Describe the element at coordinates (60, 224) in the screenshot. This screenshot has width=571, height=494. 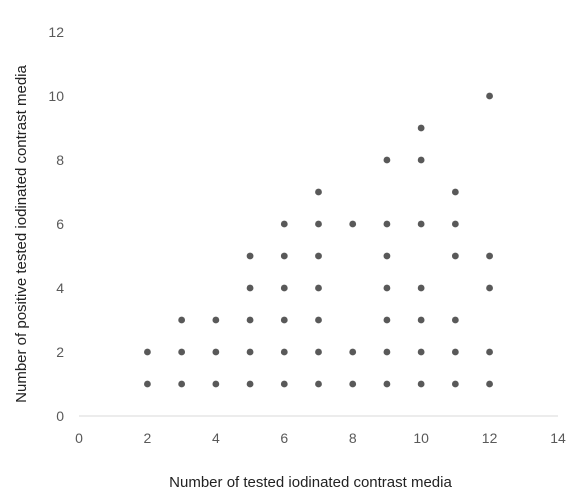
I see `y-tick-label: 6` at that location.